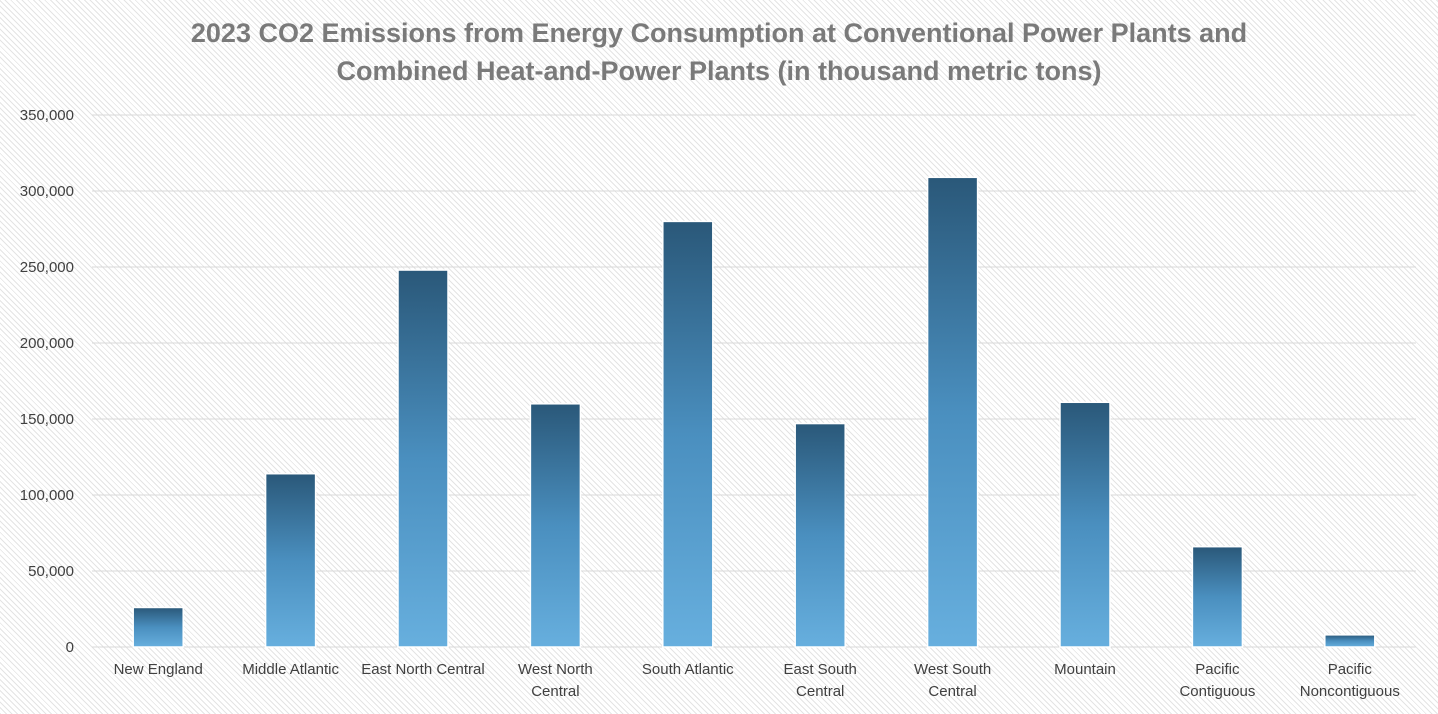  I want to click on y-tick-label: 250,000, so click(47, 267).